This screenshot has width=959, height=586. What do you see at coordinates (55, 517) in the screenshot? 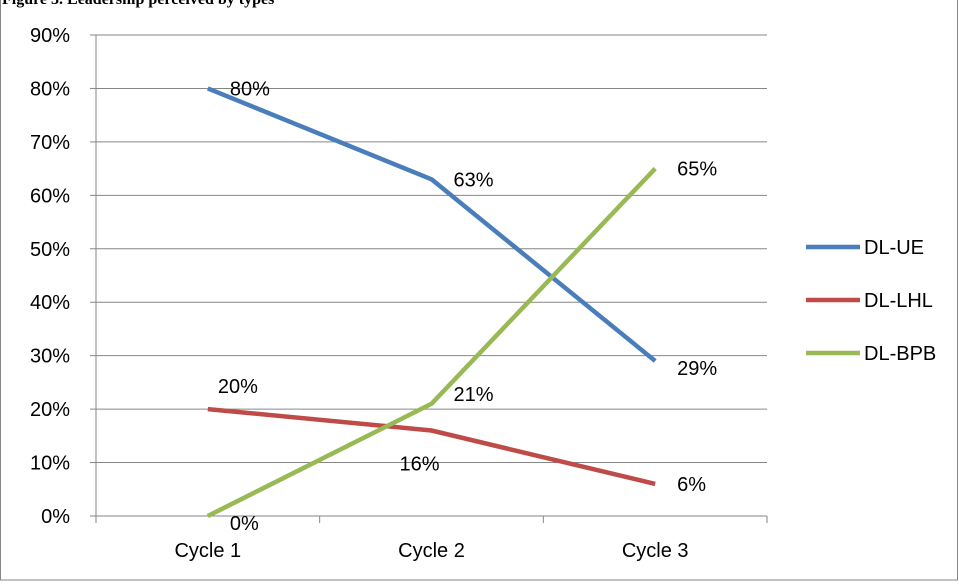
I see `y-tick-label: 0%` at bounding box center [55, 517].